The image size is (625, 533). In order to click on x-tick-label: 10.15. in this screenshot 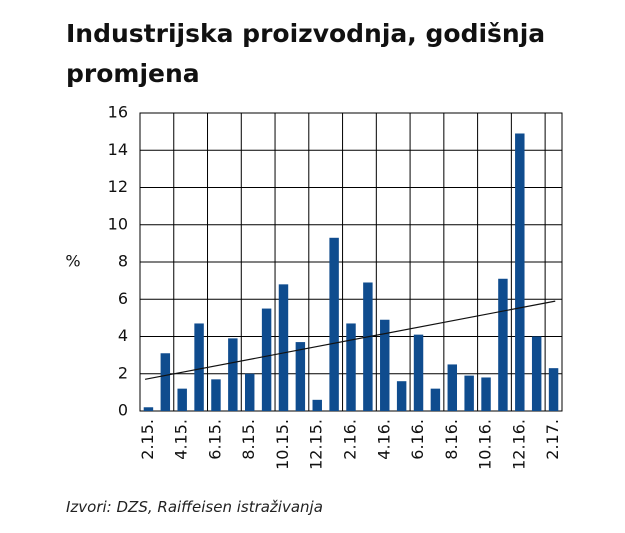, I will do `click(282, 444)`.